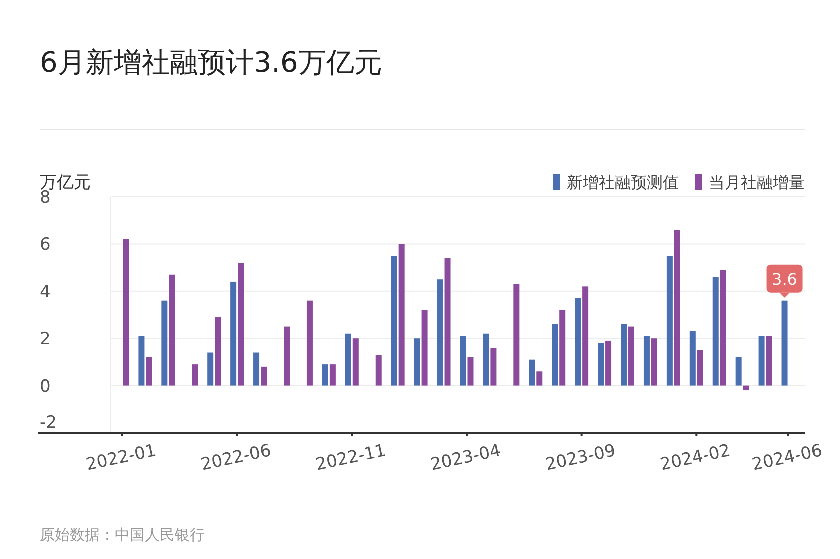 Image resolution: width=840 pixels, height=559 pixels. Describe the element at coordinates (695, 458) in the screenshot. I see `x-tick-label: 2024-02` at that location.